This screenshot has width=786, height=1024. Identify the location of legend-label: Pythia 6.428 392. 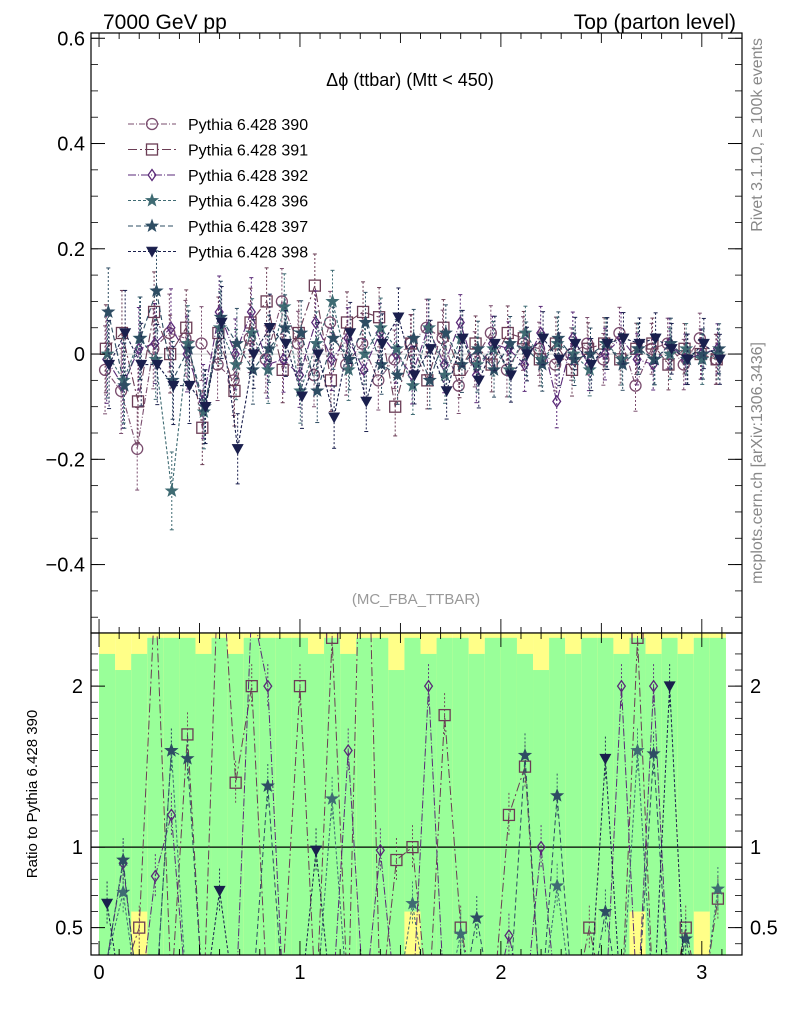
(248, 176).